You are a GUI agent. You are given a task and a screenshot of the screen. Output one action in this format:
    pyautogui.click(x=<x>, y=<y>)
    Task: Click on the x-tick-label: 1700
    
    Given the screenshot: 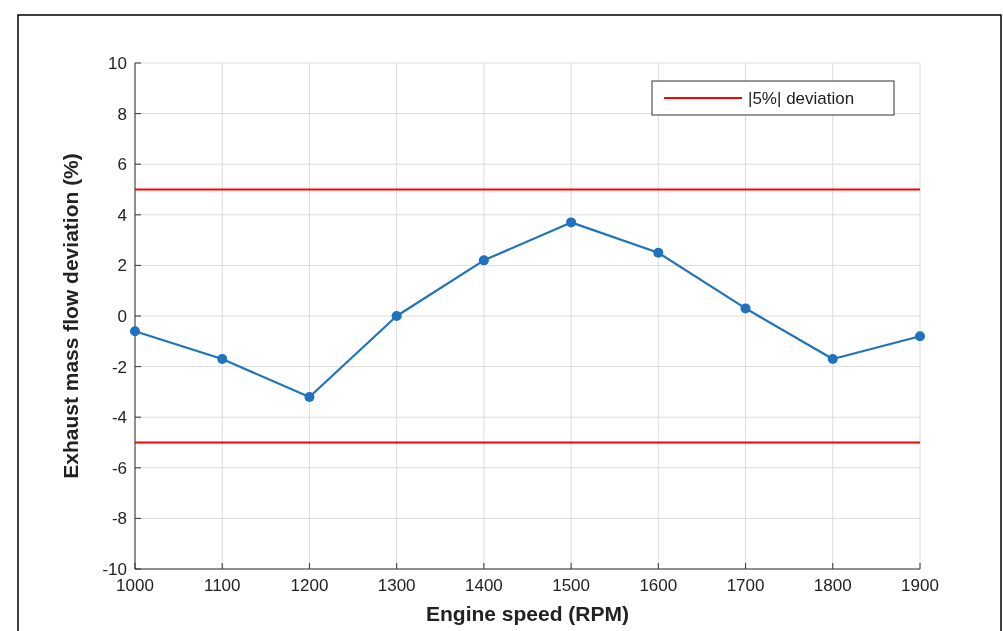 What is the action you would take?
    pyautogui.click(x=745, y=585)
    